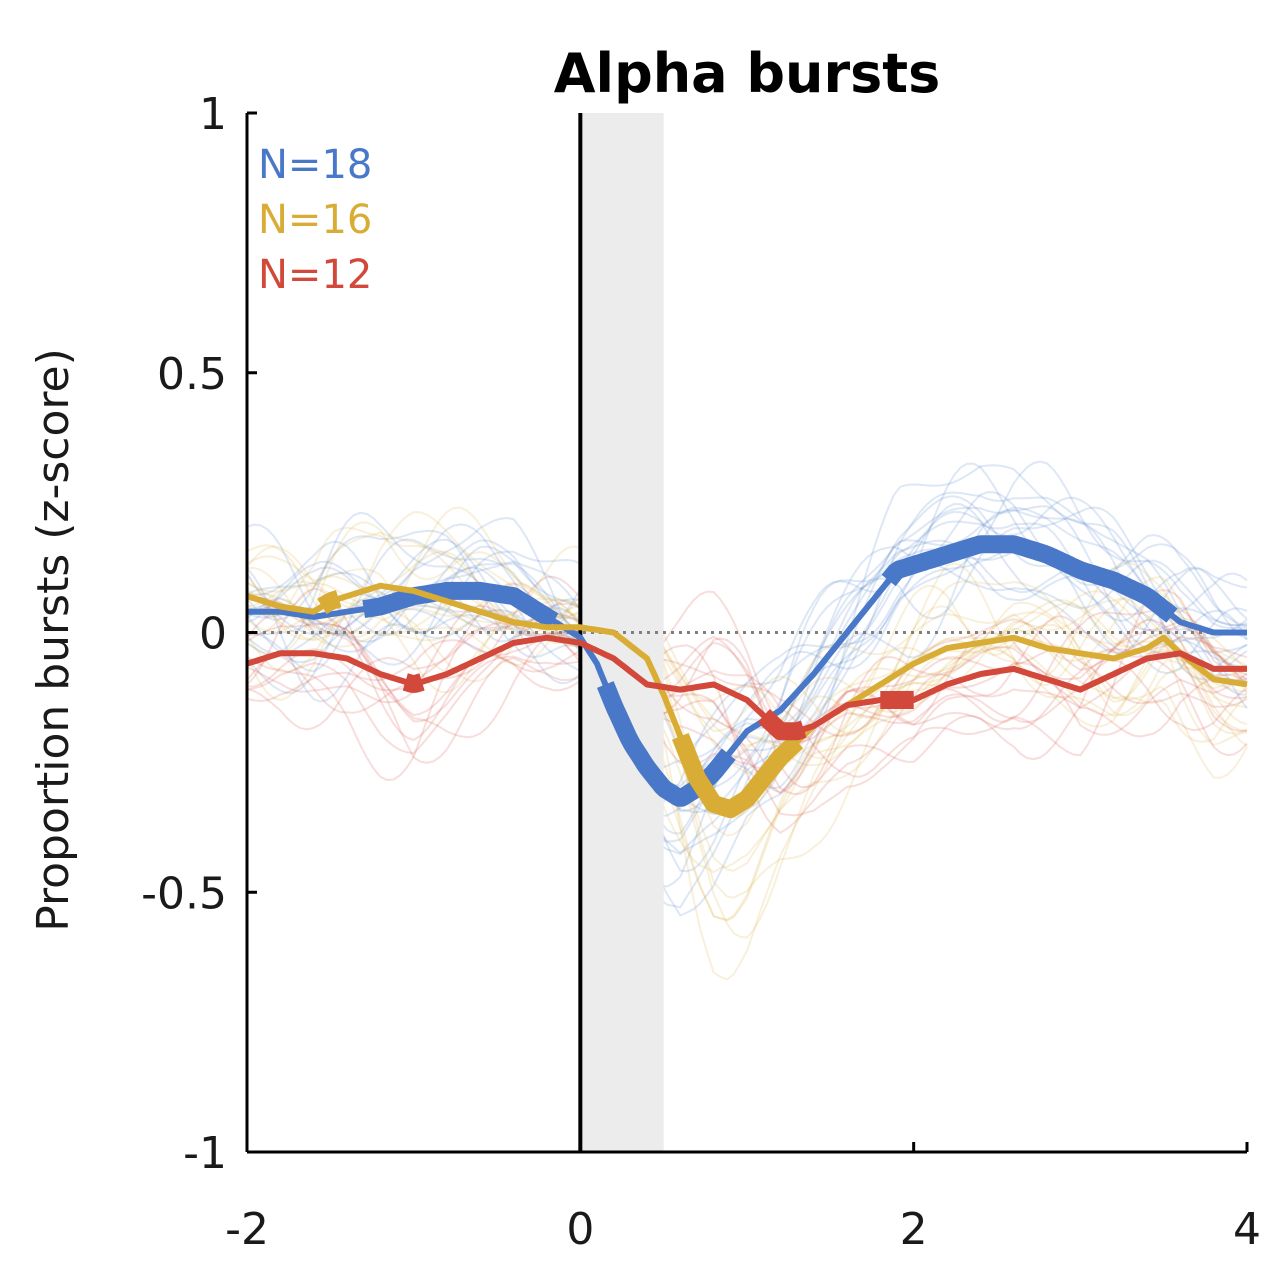 The image size is (1279, 1275). Describe the element at coordinates (205, 1153) in the screenshot. I see `y-tick-label: -1` at that location.